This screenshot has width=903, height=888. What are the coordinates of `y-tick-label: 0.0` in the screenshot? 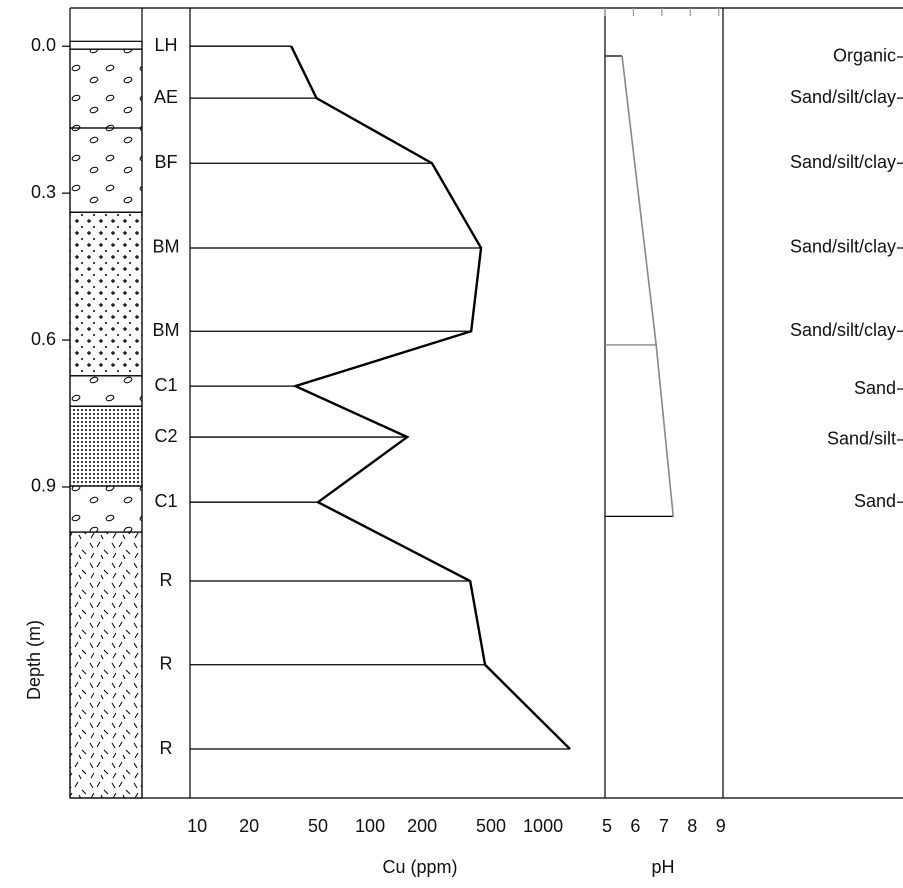 It's located at (43, 45).